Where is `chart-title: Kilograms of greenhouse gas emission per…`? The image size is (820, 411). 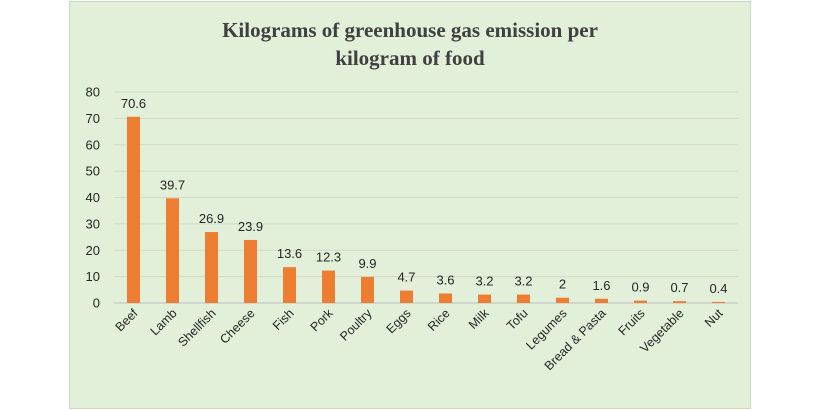
chart-title: Kilograms of greenhouse gas emission per… is located at coordinates (410, 44).